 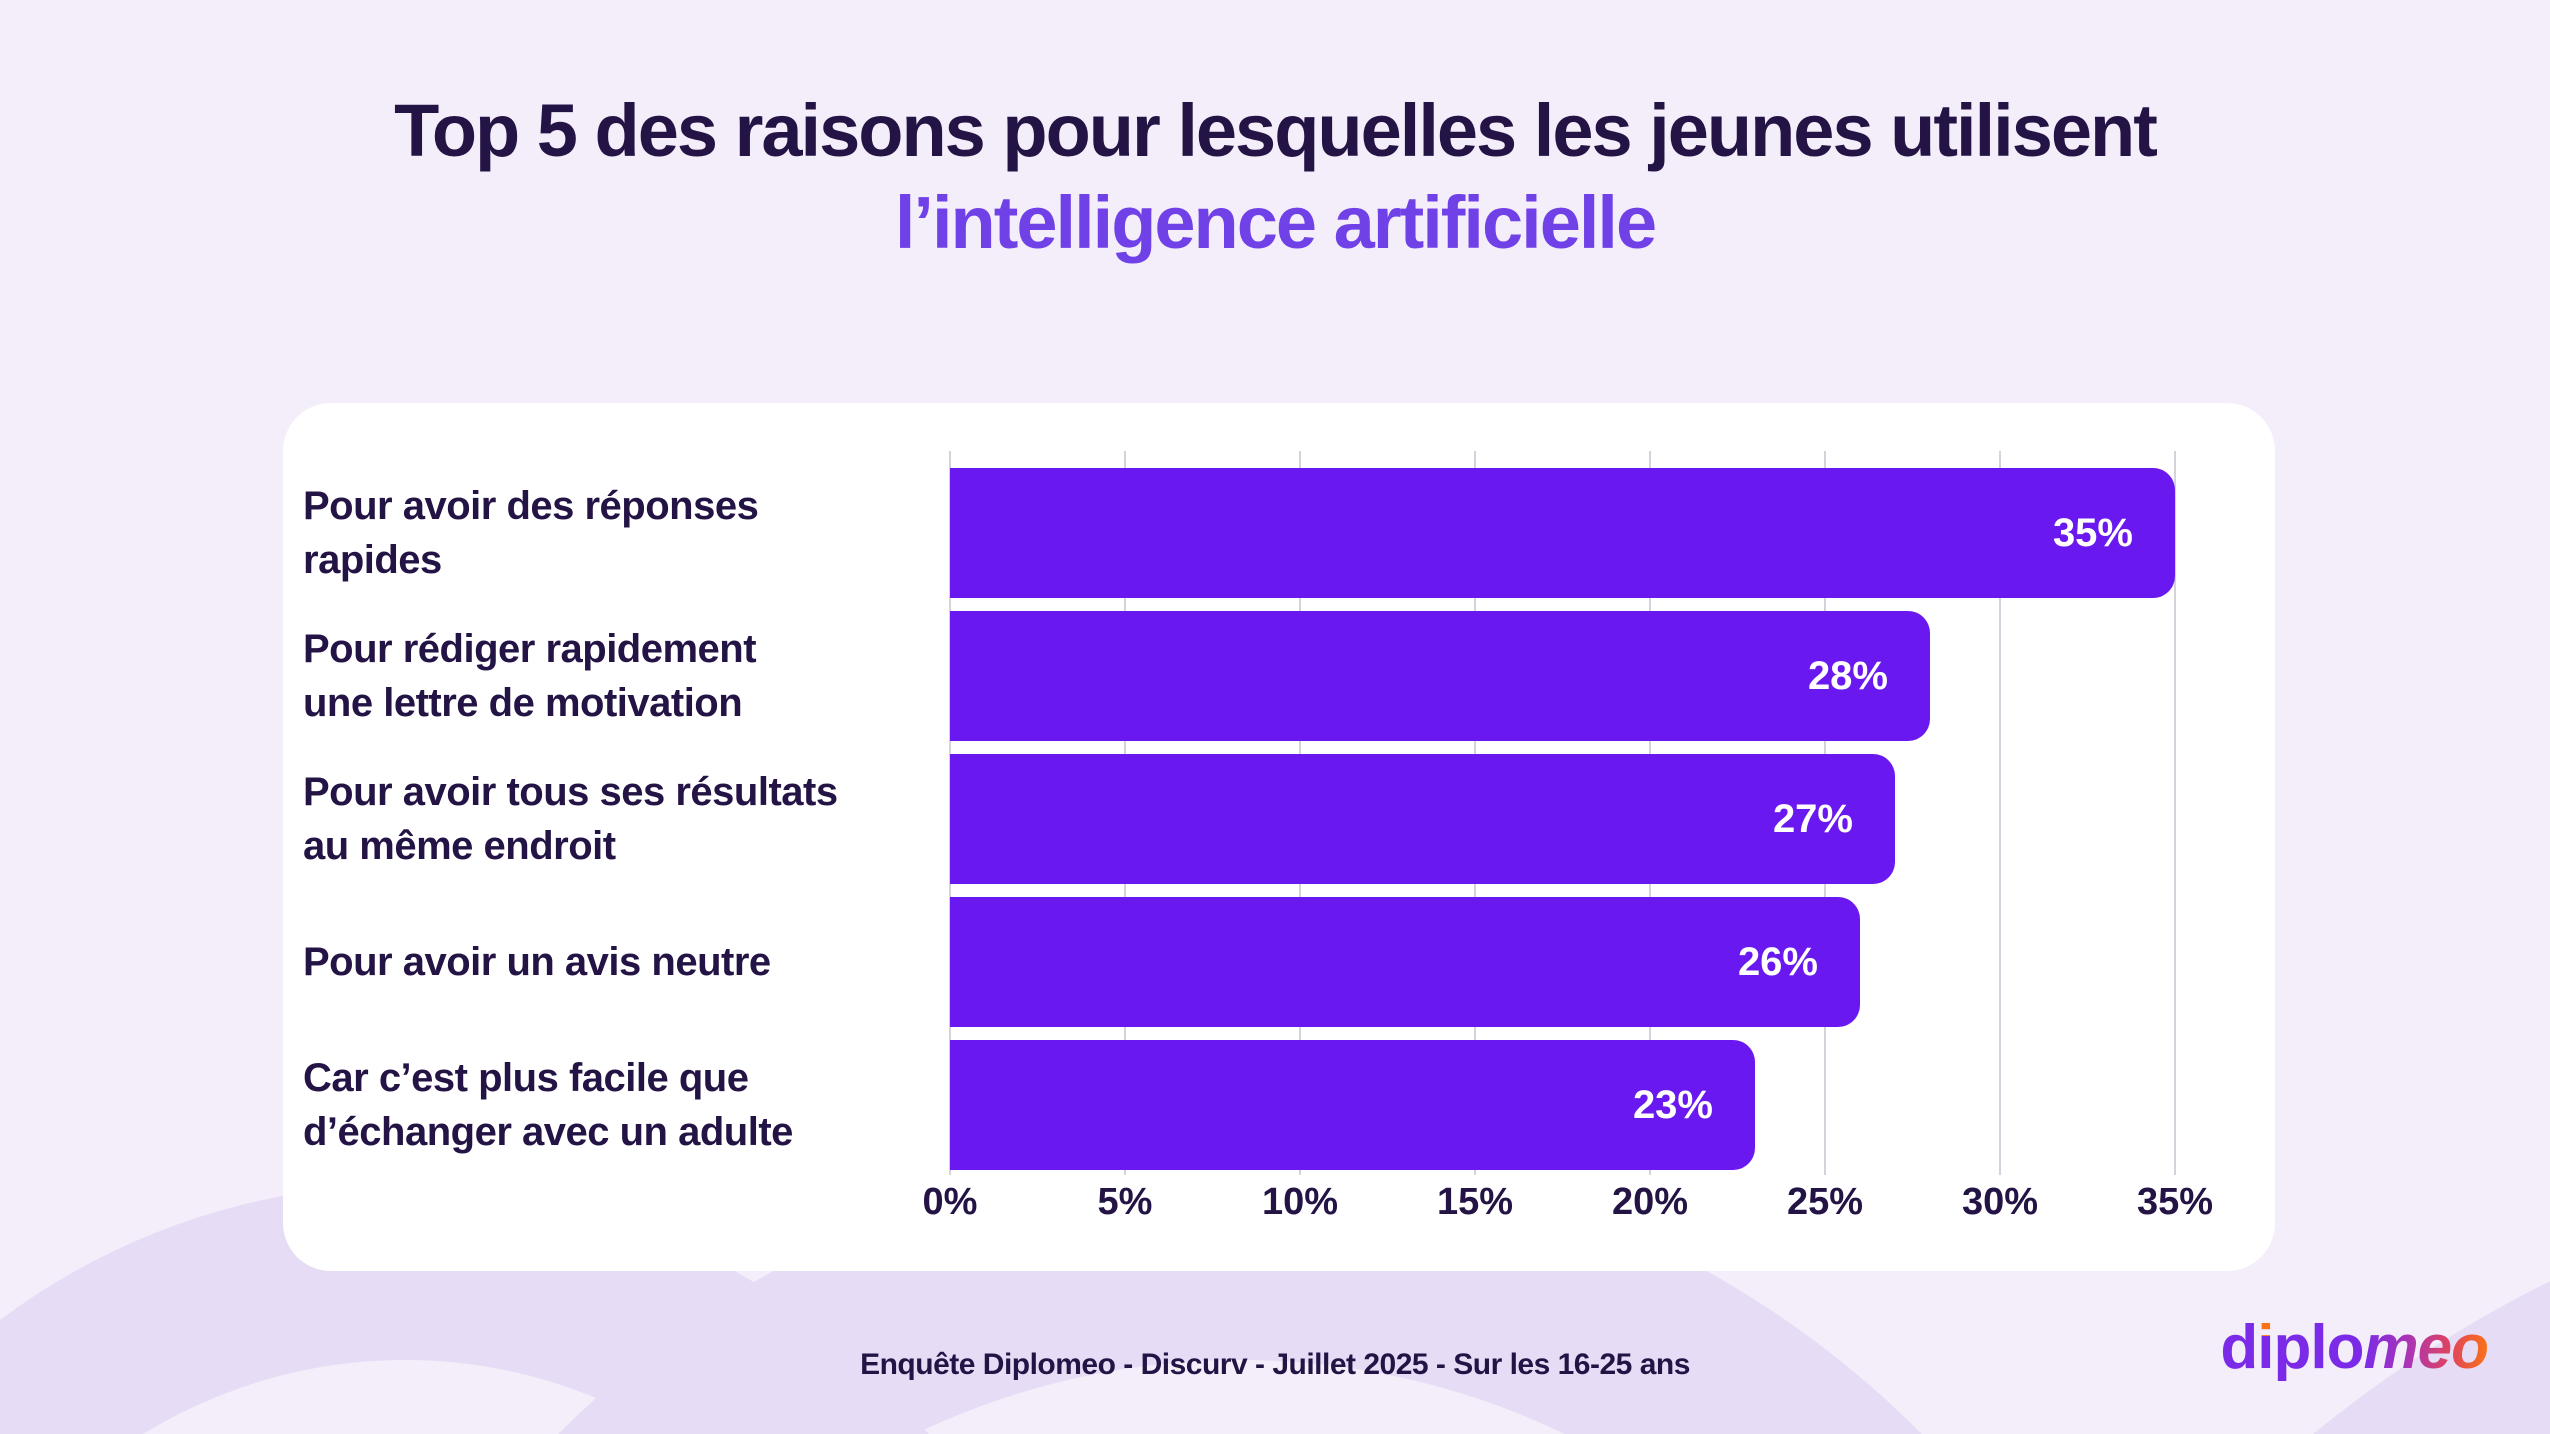 I want to click on bar-28%: 28%, so click(x=1440, y=676).